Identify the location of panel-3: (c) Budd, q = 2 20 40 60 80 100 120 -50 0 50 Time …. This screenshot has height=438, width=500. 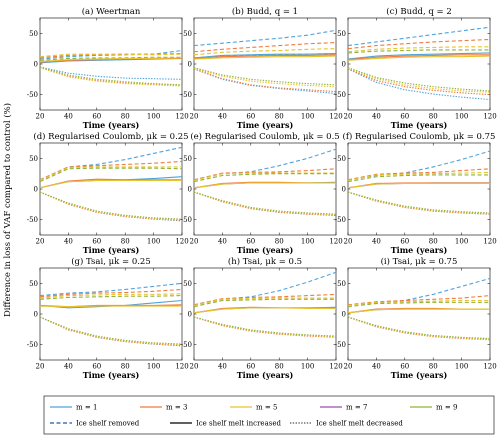
(416, 68).